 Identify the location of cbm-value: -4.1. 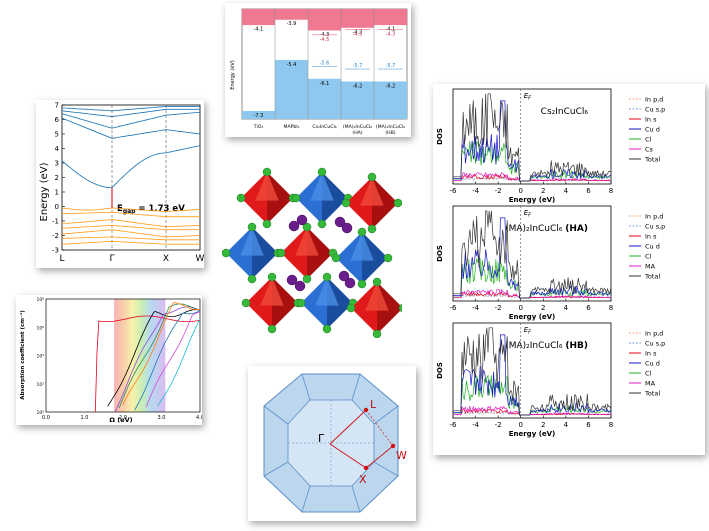
(259, 30).